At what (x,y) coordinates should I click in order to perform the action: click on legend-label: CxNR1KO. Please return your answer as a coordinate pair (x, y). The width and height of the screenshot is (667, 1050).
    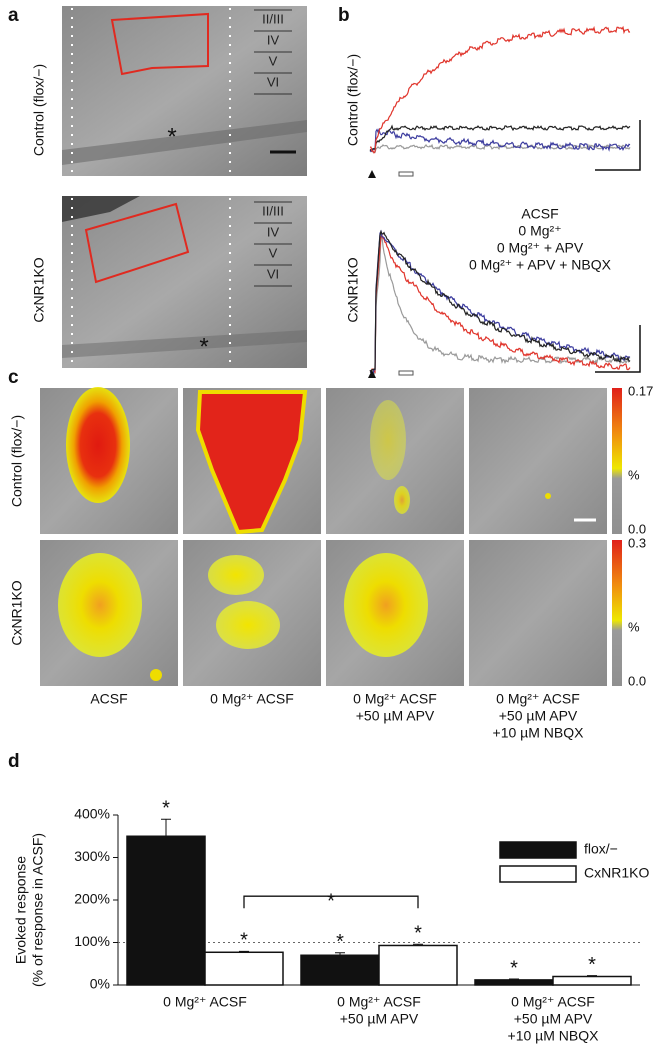
    Looking at the image, I should click on (616, 873).